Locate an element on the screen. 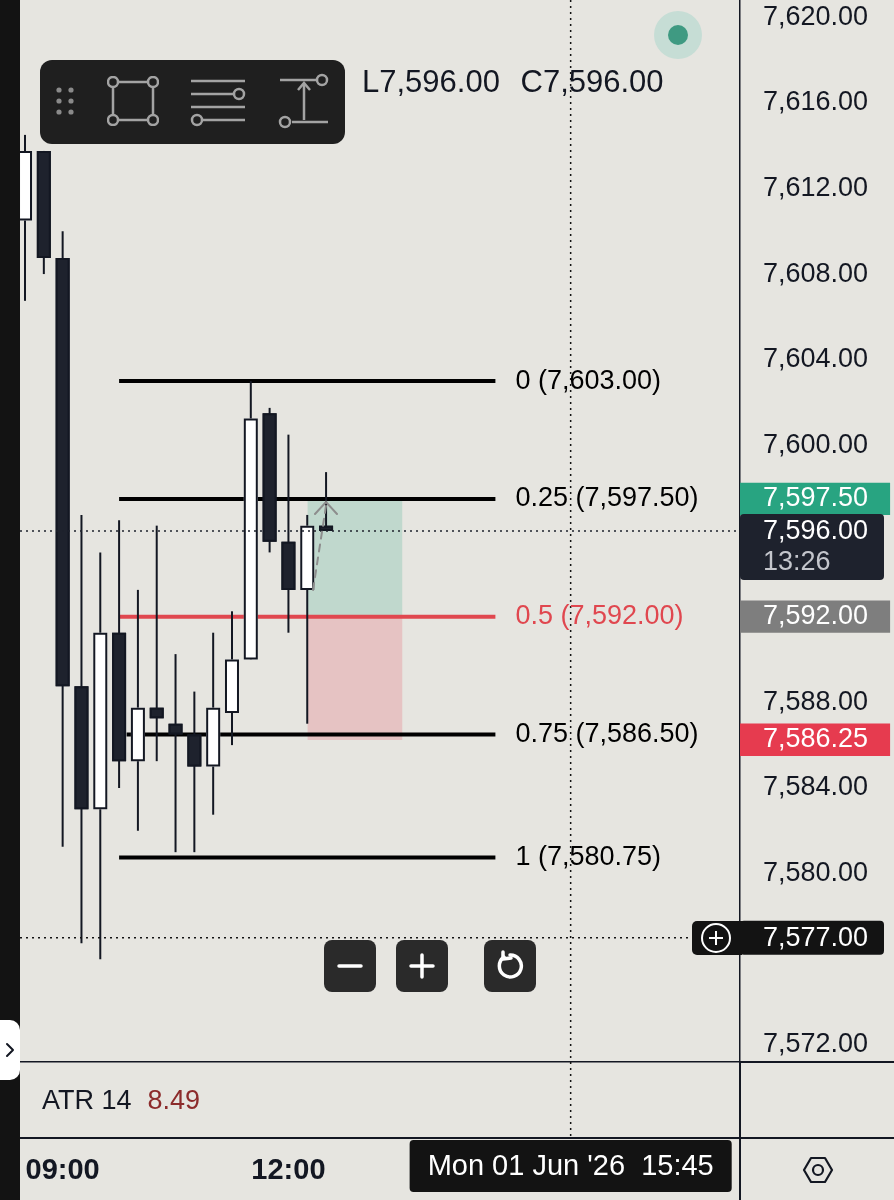 This screenshot has height=1200, width=894. y-tick-label: 7,604.00 is located at coordinates (816, 358).